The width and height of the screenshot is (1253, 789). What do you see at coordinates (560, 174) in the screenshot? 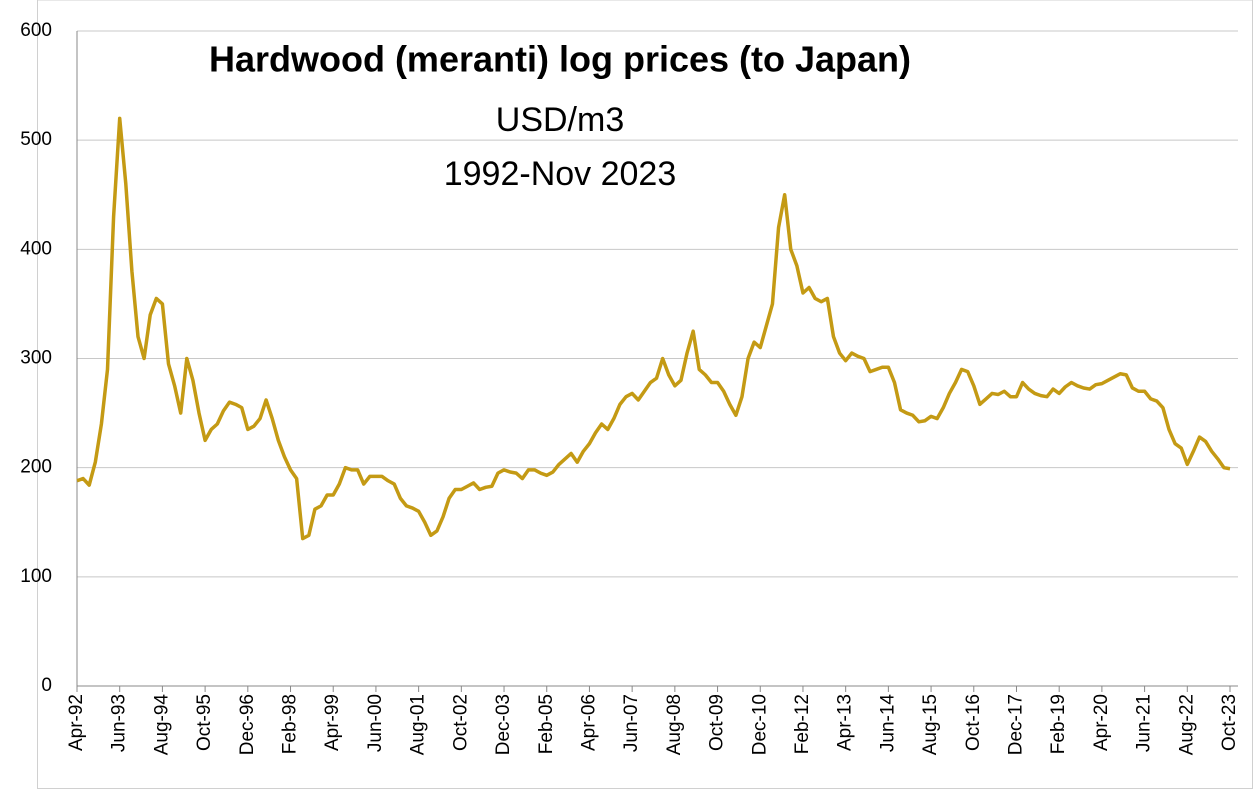
I see `chart-subtitle: 1992-Nov 2023` at bounding box center [560, 174].